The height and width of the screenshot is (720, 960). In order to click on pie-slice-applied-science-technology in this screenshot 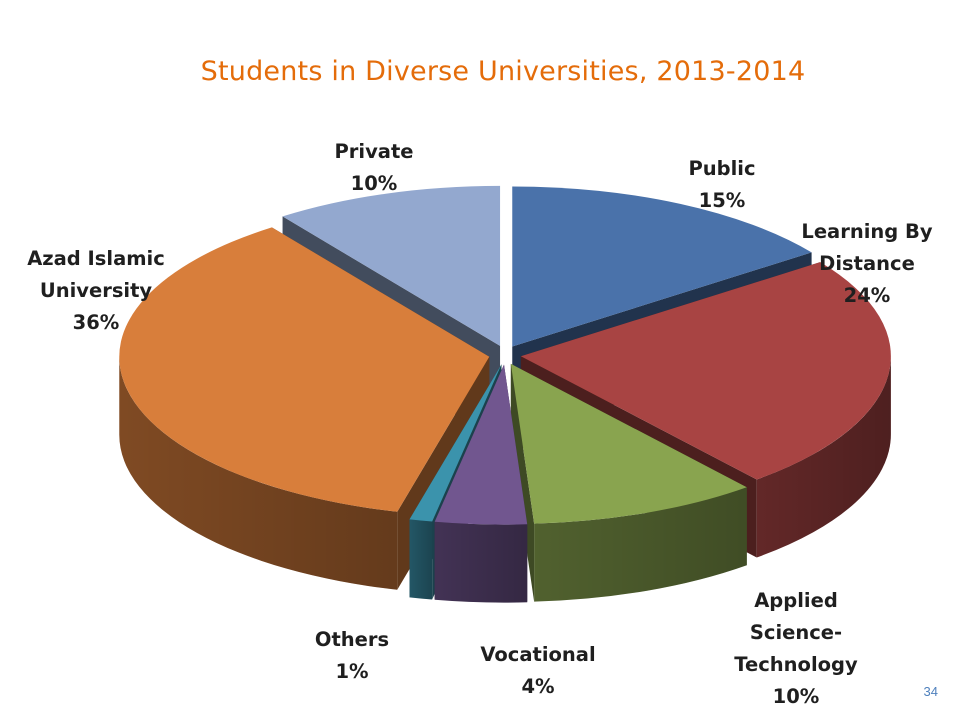, I will do `click(628, 443)`.